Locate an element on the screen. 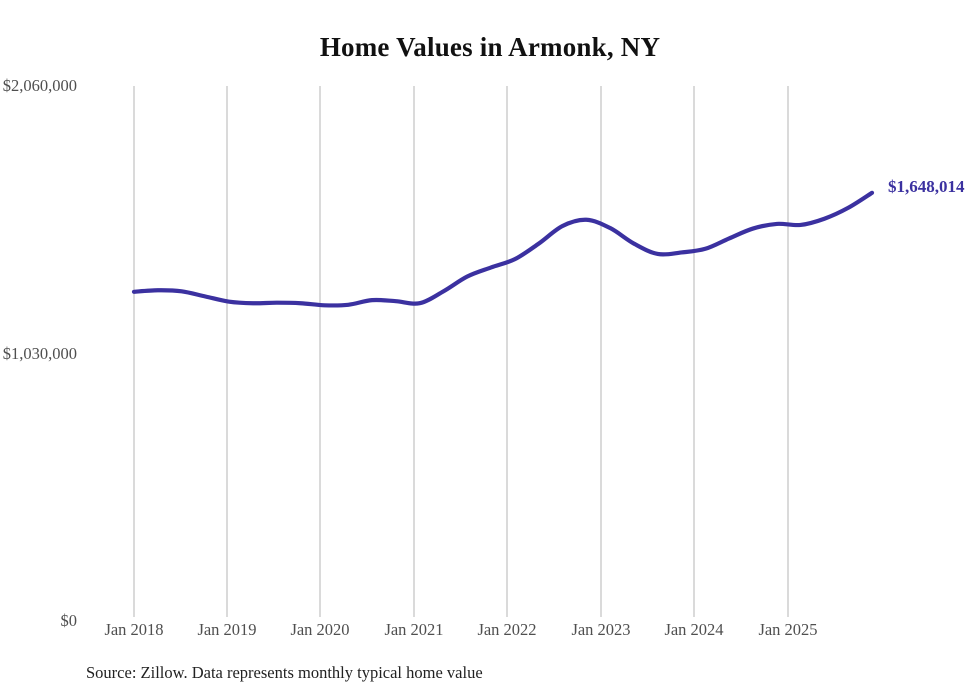 The height and width of the screenshot is (699, 980). chart-title: Home Values in Armonk, NY is located at coordinates (490, 47).